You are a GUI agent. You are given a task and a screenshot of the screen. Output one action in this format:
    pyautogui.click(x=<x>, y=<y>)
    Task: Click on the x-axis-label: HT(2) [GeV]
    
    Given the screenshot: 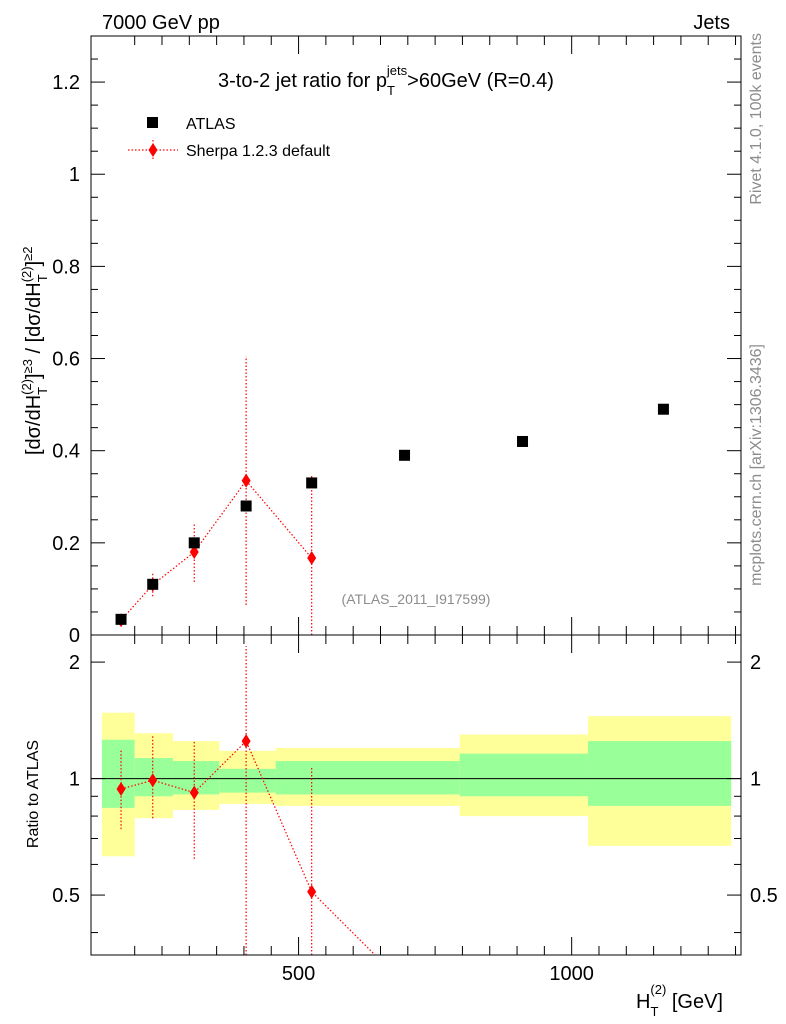 What is the action you would take?
    pyautogui.click(x=679, y=1000)
    